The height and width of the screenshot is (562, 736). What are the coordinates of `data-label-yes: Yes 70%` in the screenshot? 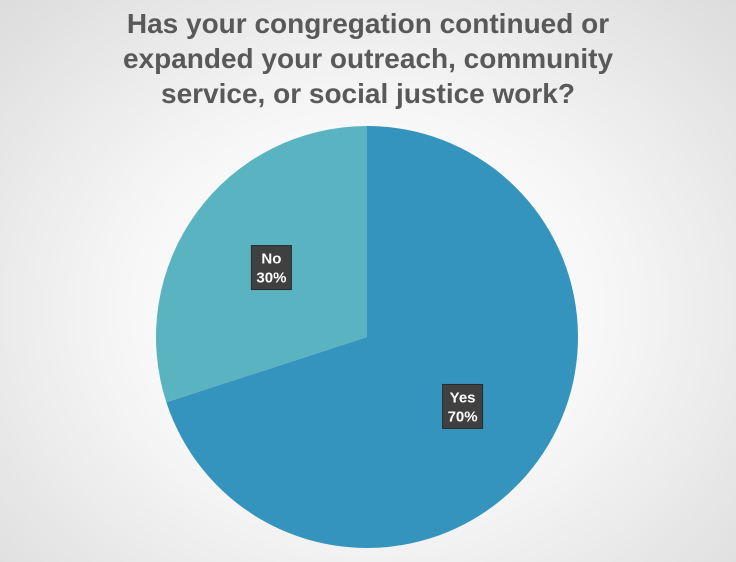 It's located at (463, 406).